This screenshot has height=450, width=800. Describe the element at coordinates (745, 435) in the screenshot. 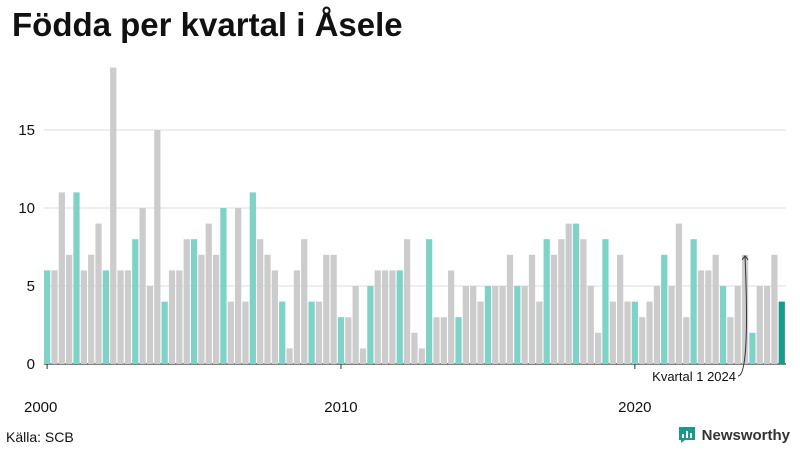

I see `brand-name: Newsworthy` at that location.